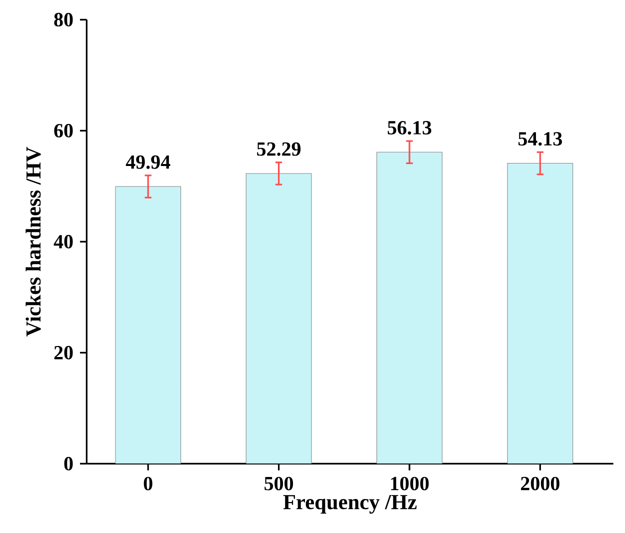 This screenshot has width=625, height=533. I want to click on data-label: 56.13, so click(410, 128).